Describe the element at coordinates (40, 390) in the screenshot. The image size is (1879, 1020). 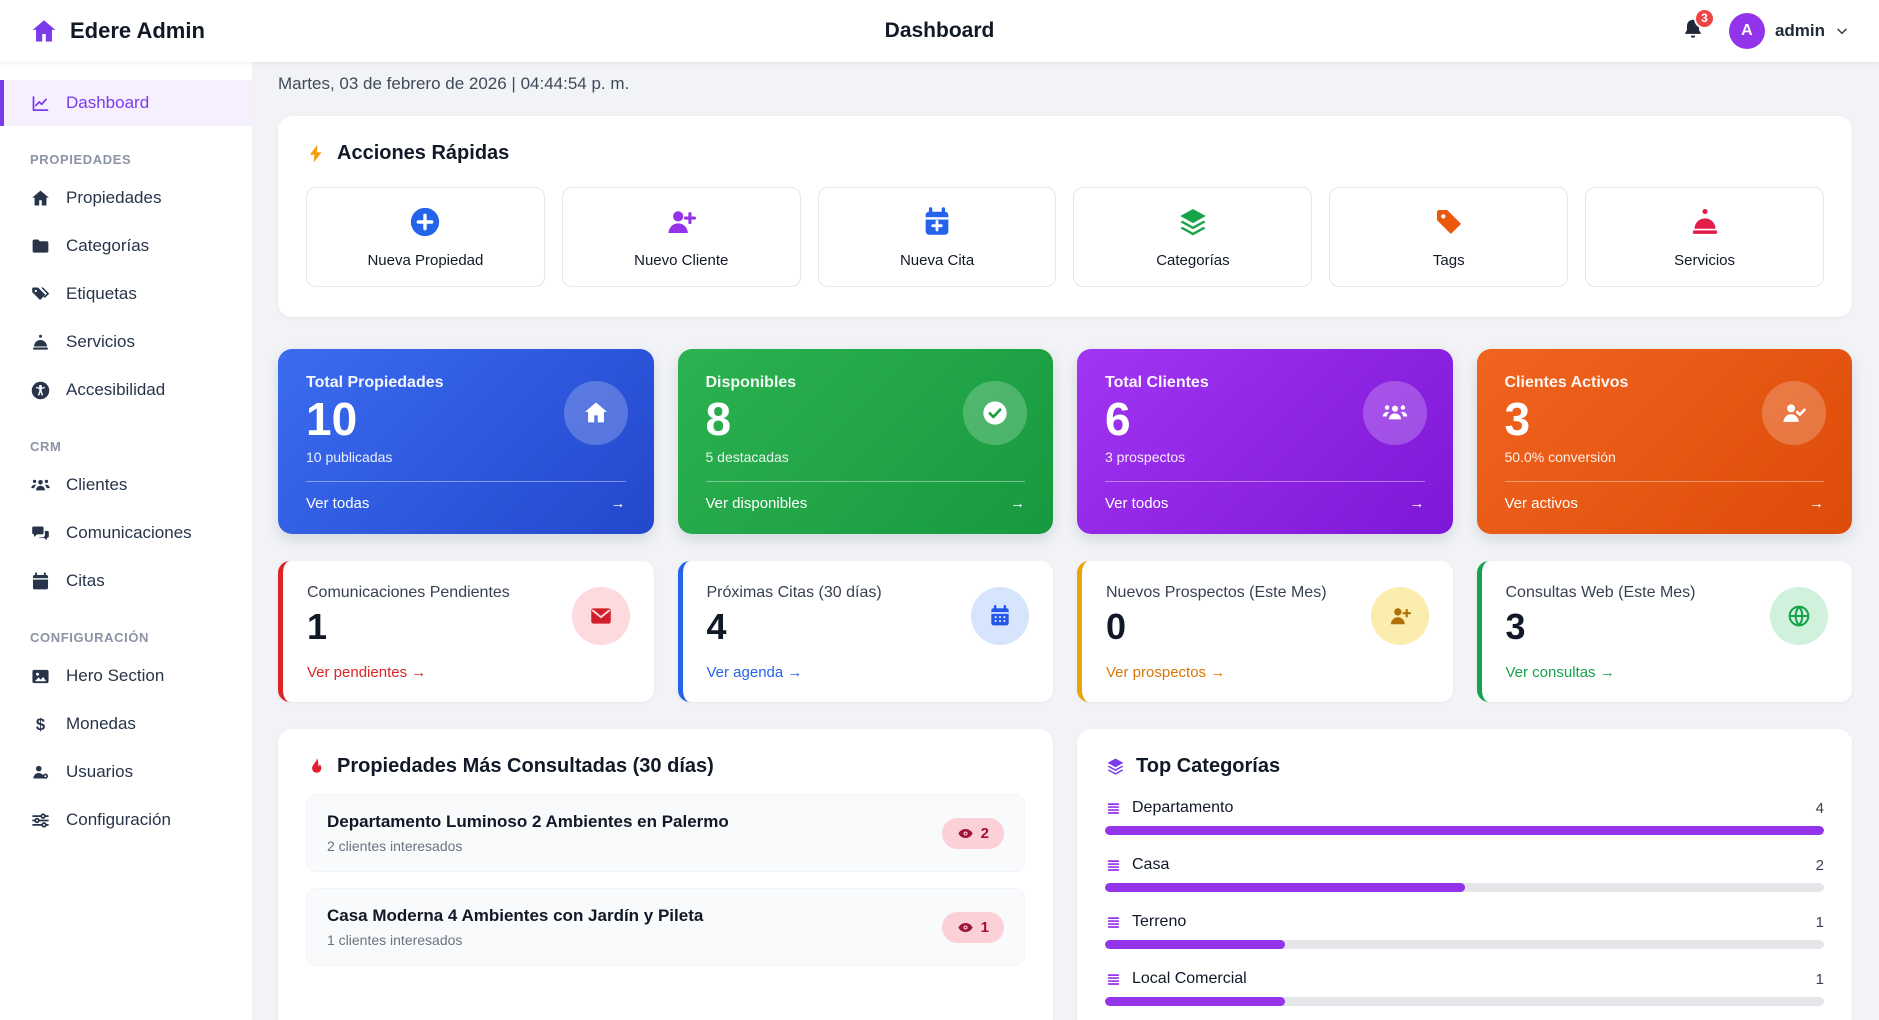
I see `accessibility-icon` at that location.